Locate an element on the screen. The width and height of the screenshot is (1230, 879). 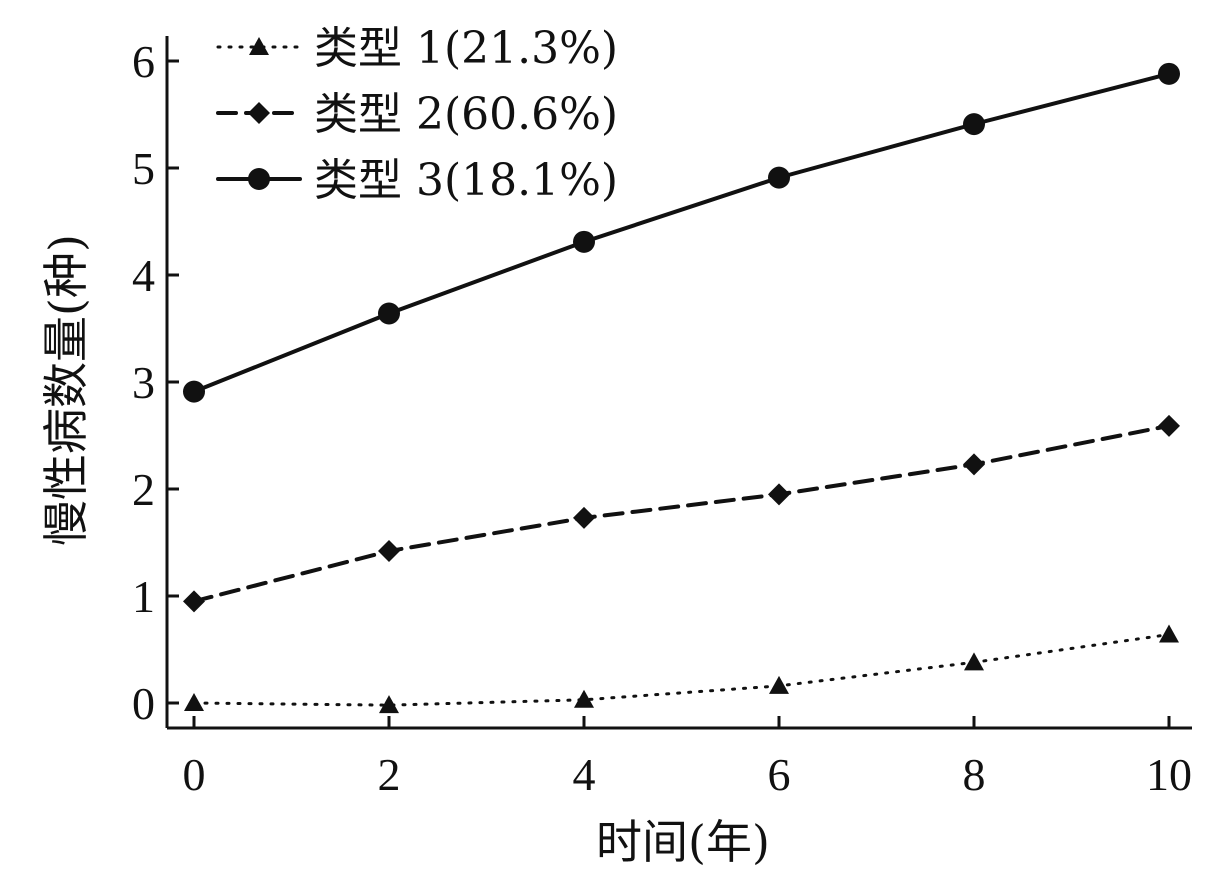
legend-item: 类型 1(21.3%) is located at coordinates (417, 48).